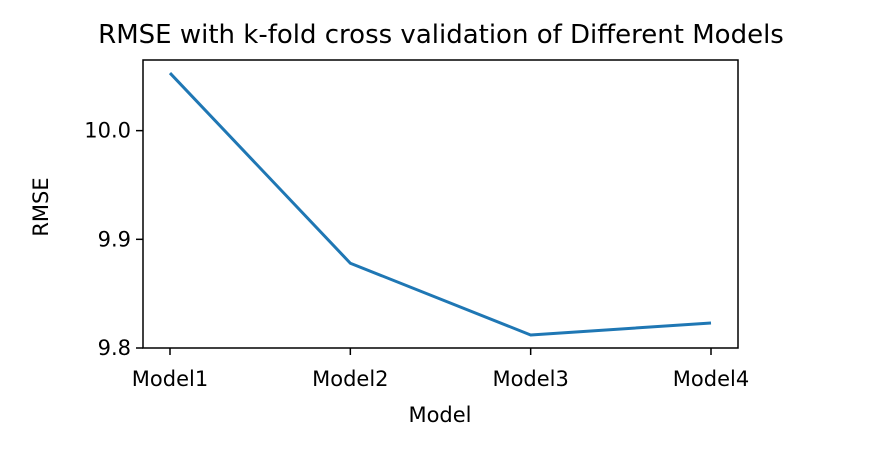  What do you see at coordinates (107, 131) in the screenshot?
I see `y-tick-label: 10.0` at bounding box center [107, 131].